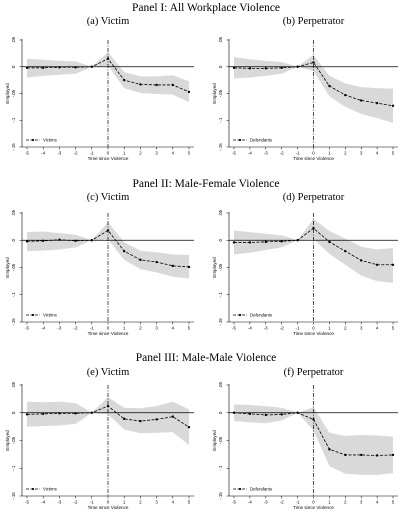  Describe the element at coordinates (313, 328) in the screenshot. I see `x-tick-label: 0` at that location.